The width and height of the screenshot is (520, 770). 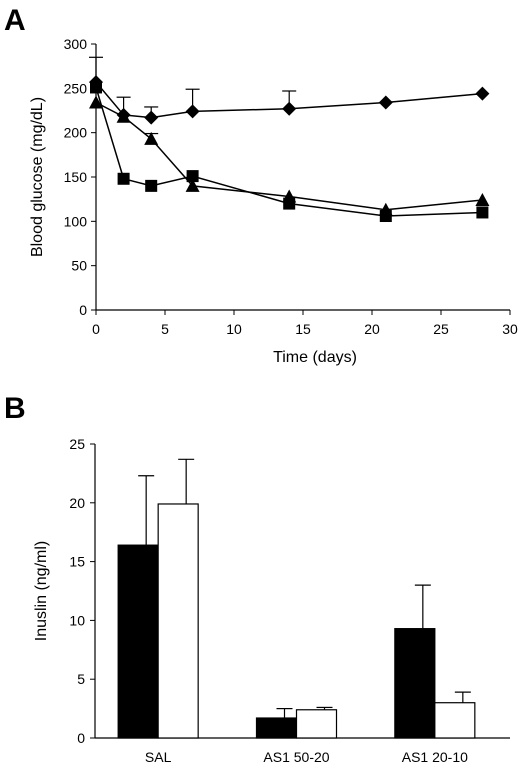 What do you see at coordinates (372, 329) in the screenshot?
I see `x-tick-label: 20` at bounding box center [372, 329].